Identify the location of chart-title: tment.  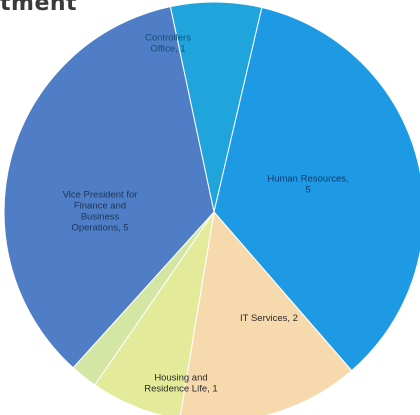
(39, 8).